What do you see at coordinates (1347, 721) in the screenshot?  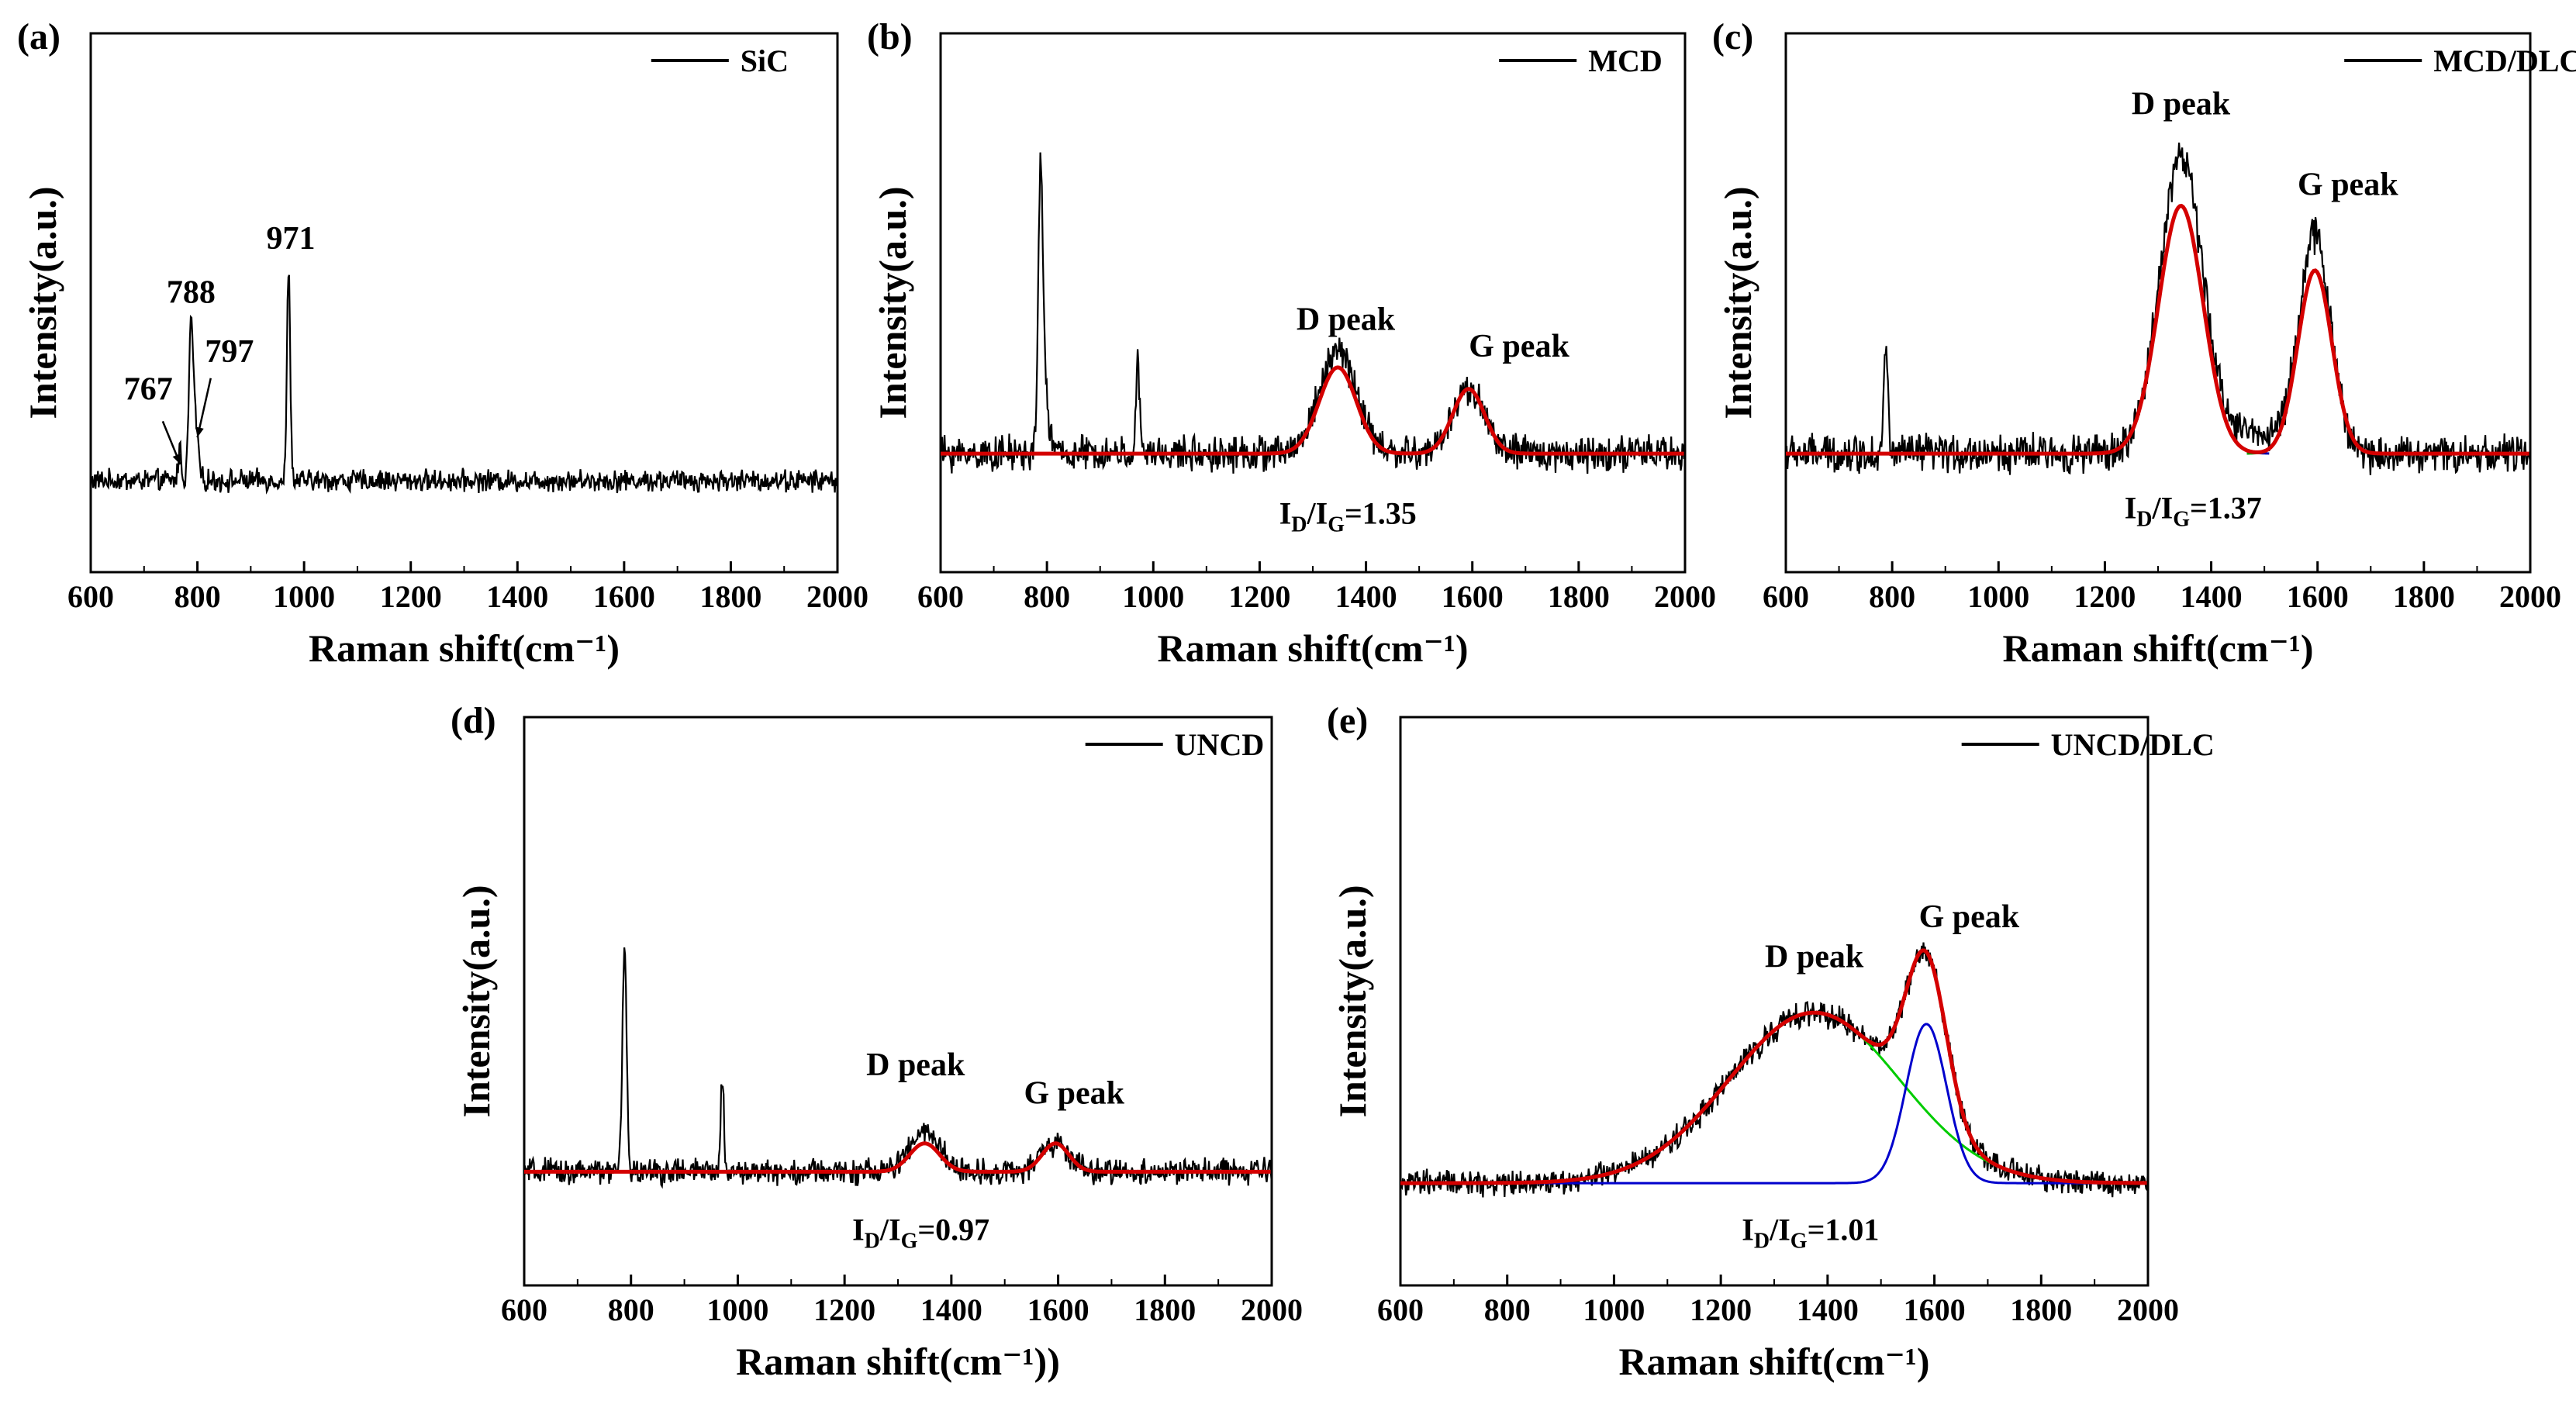 I see `panel-label: (e)` at bounding box center [1347, 721].